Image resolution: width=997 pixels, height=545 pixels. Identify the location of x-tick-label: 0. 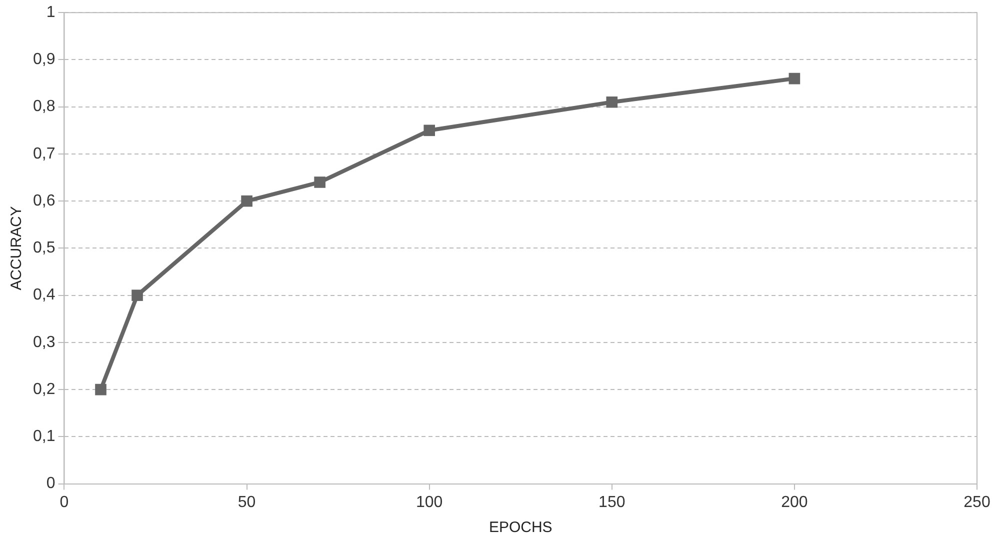
(64, 502).